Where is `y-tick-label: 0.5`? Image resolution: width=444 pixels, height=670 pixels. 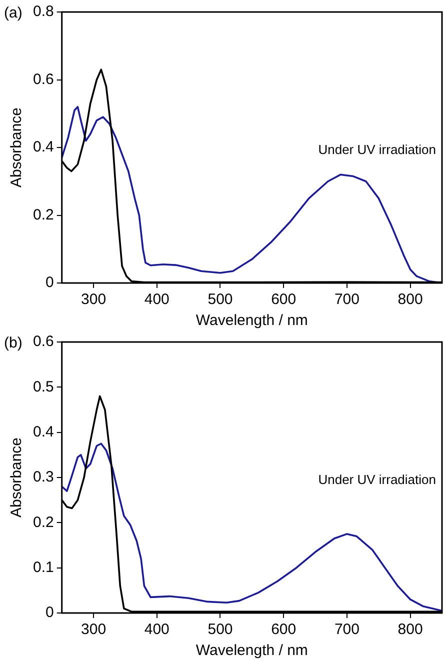
y-tick-label: 0.5 is located at coordinates (43, 387).